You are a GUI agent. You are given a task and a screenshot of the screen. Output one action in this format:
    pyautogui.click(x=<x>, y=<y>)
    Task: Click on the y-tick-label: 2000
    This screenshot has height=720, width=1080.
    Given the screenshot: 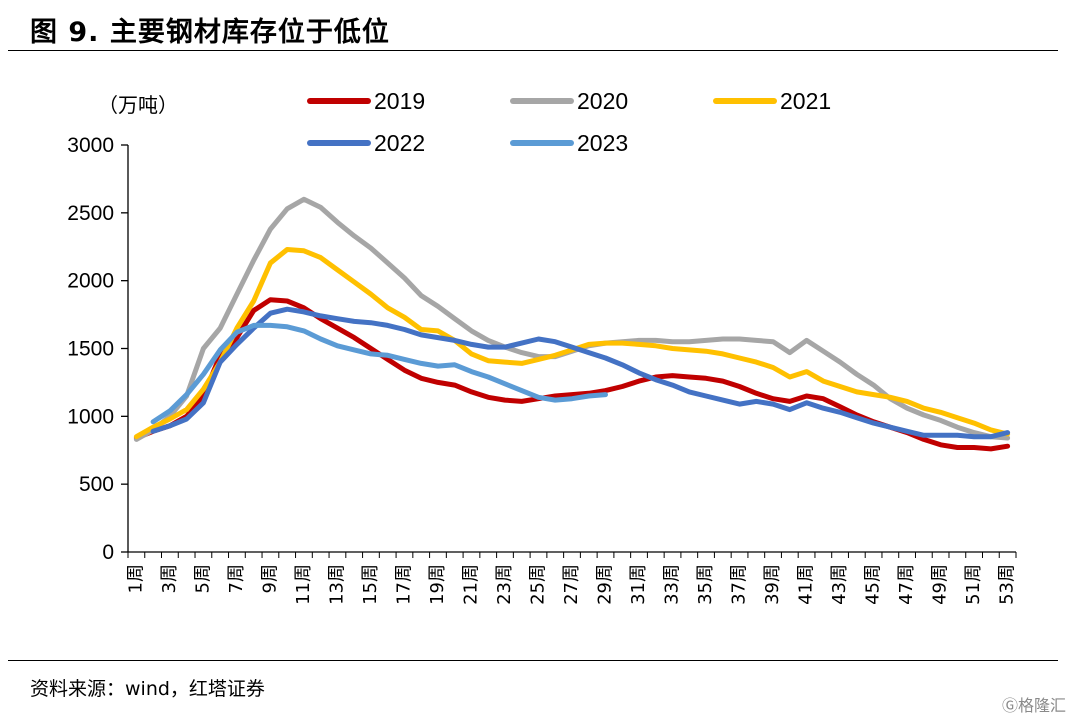 What is the action you would take?
    pyautogui.click(x=90, y=281)
    